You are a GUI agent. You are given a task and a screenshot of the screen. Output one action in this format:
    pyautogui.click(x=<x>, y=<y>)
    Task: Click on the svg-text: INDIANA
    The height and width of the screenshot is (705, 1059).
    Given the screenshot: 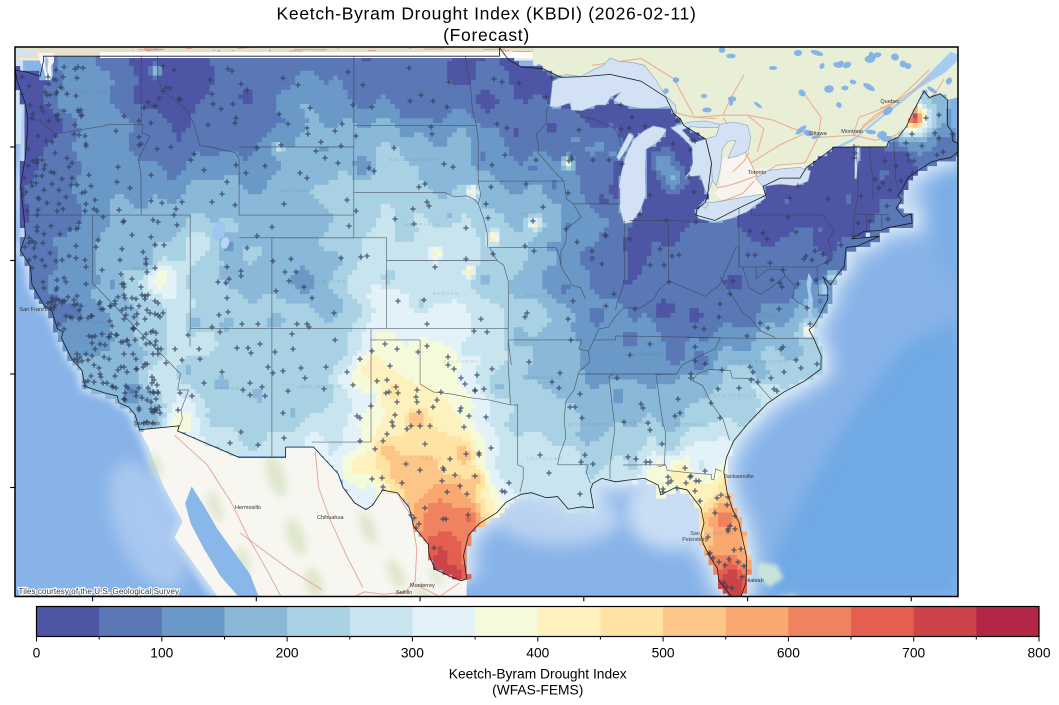 What is the action you would take?
    pyautogui.click(x=646, y=259)
    